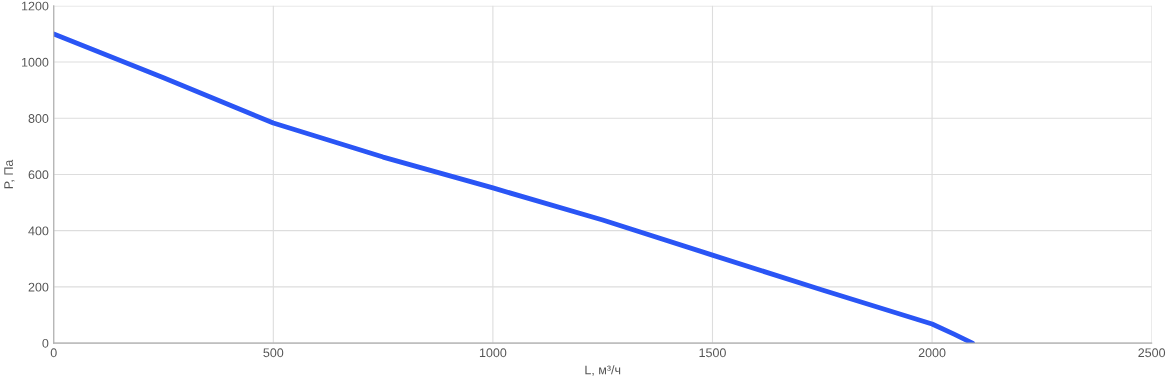 The image size is (1168, 389). I want to click on y-tick-label: 800, so click(38, 118).